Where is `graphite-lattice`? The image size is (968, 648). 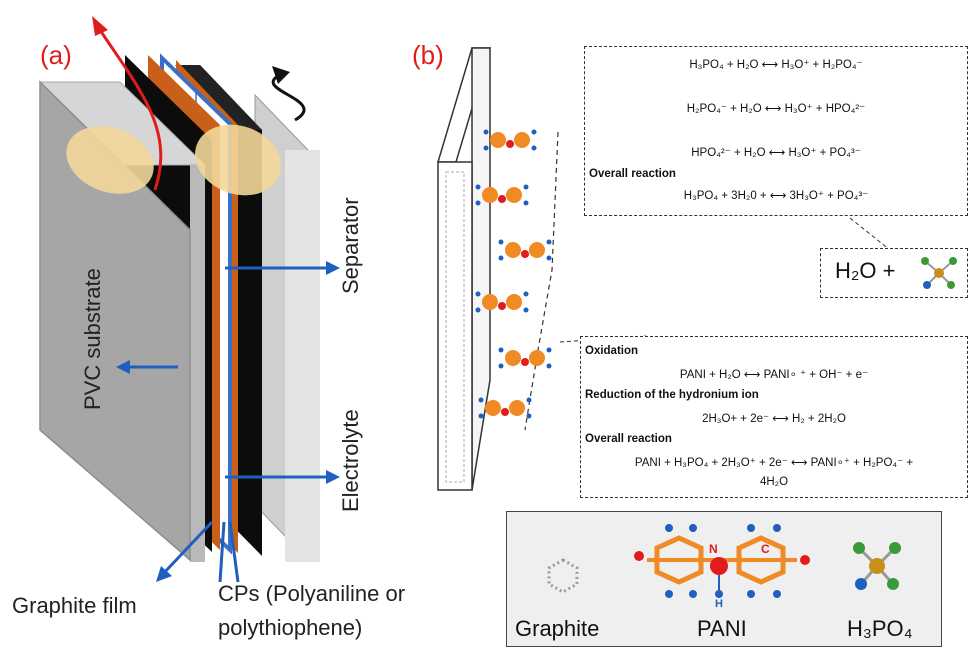 graphite-lattice is located at coordinates (455, 327).